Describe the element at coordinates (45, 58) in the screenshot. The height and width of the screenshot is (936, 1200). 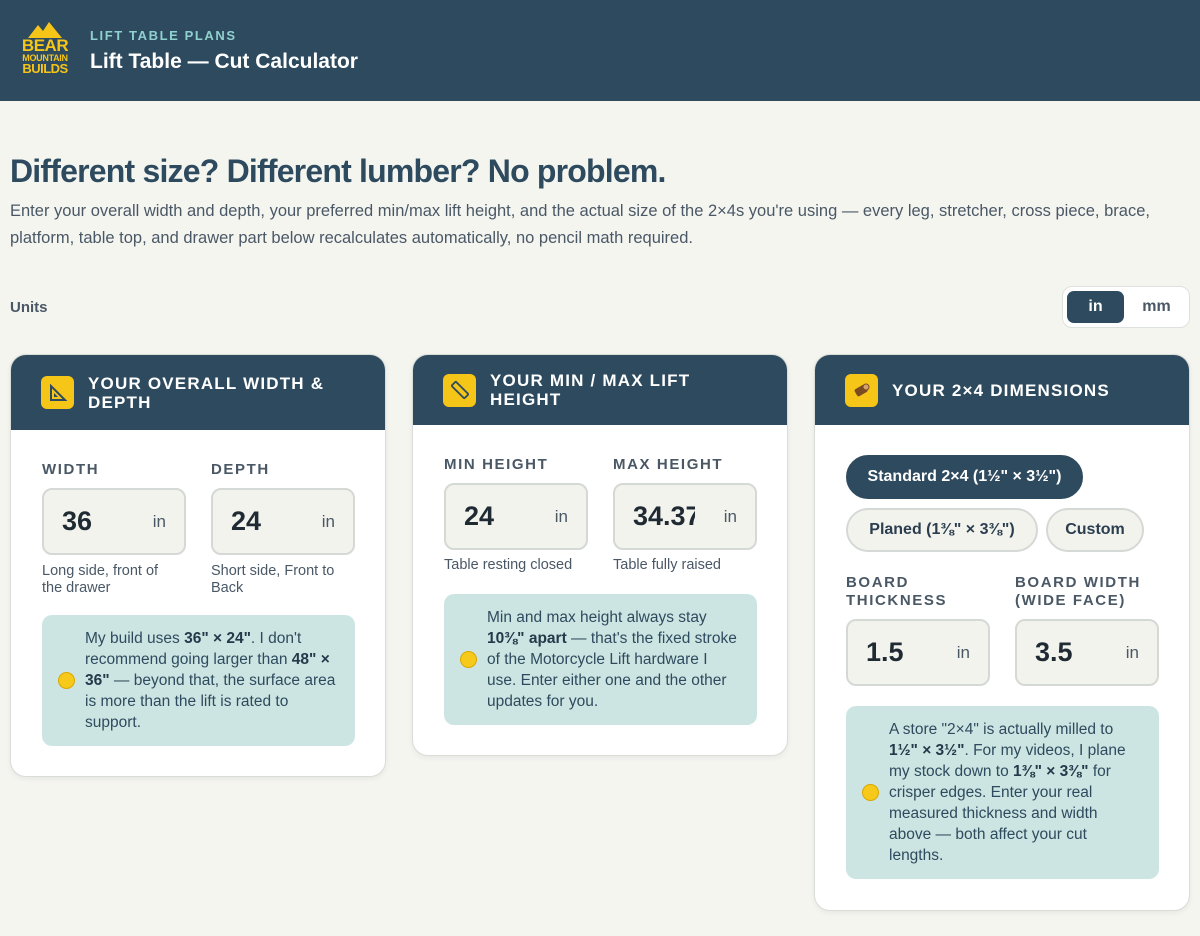
I see `logo-line-2: MOUNTAIN` at that location.